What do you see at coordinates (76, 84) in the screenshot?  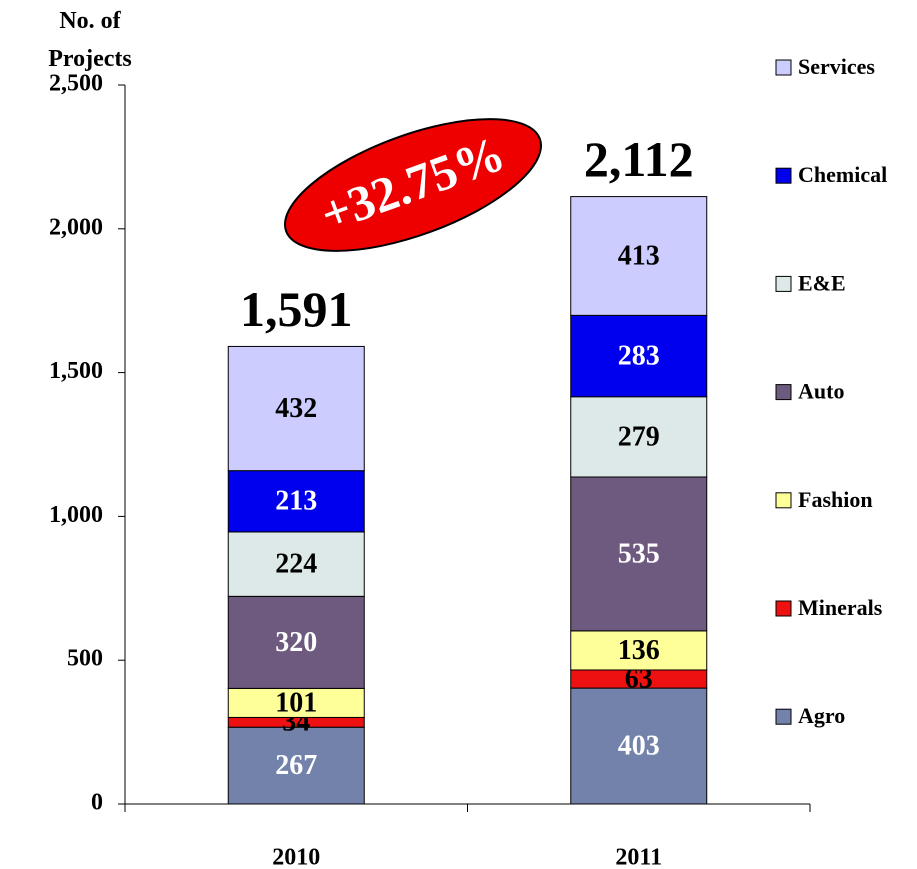 I see `y-tick-label: 2,500` at bounding box center [76, 84].